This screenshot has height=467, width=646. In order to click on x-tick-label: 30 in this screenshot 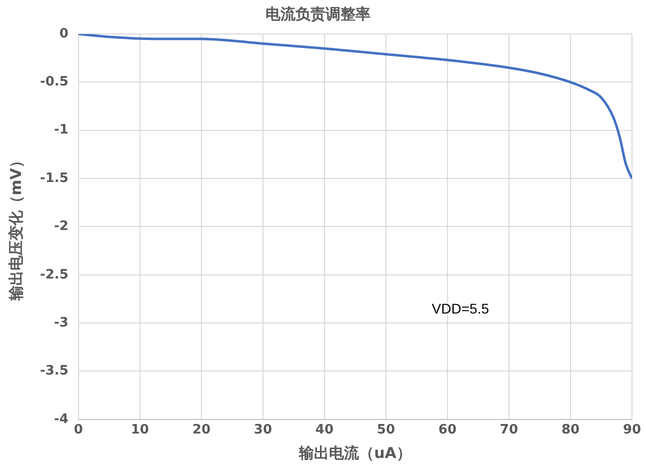, I will do `click(263, 430)`.